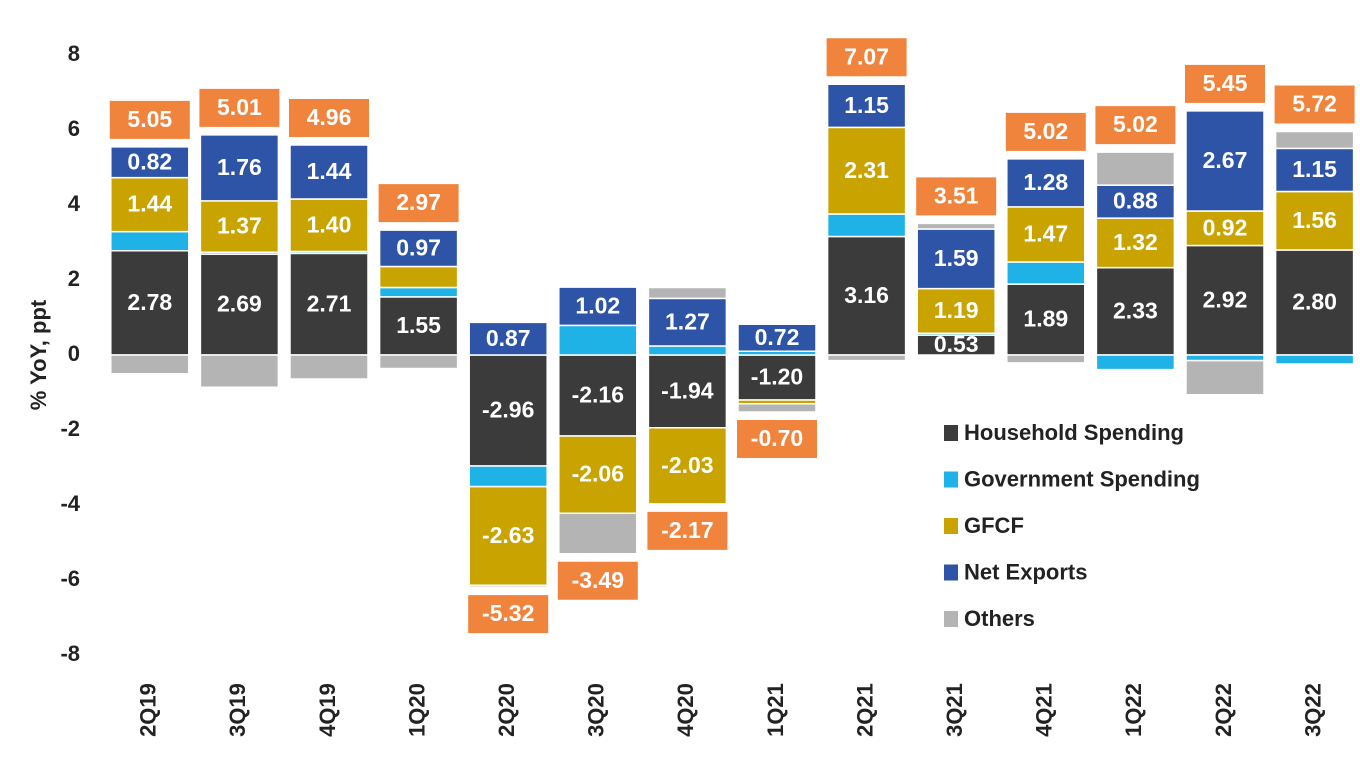  I want to click on x-tick-label: 1Q20, so click(416, 710).